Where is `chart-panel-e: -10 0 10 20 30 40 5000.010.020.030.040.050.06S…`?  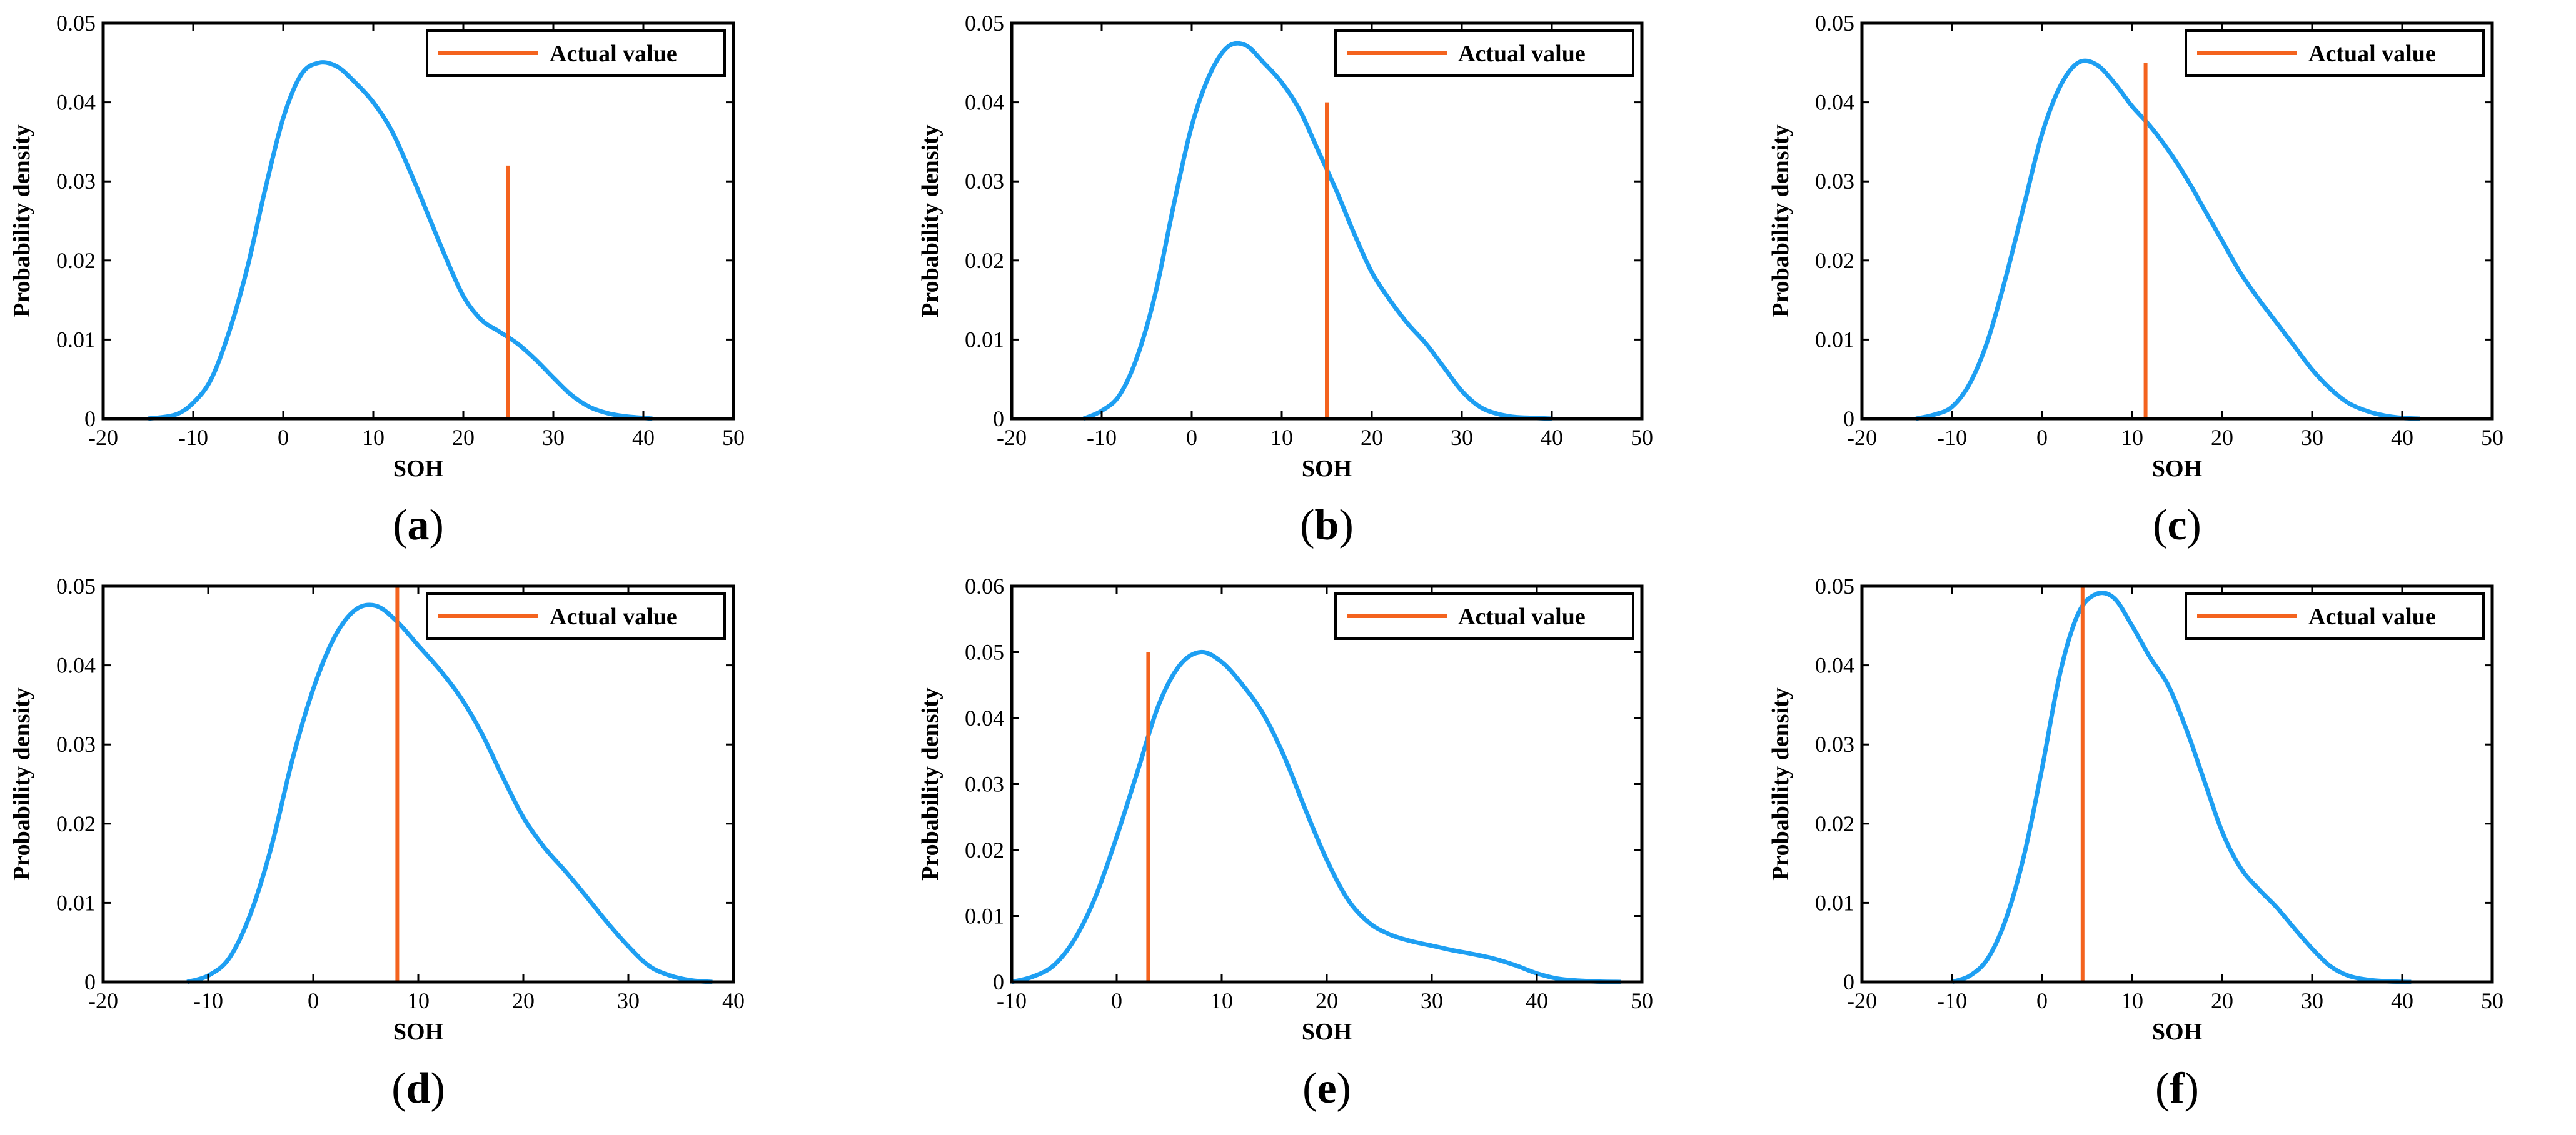
chart-panel-e: -10 0 10 20 30 40 5000.010.020.030.040.050.06S… is located at coordinates (1285, 843).